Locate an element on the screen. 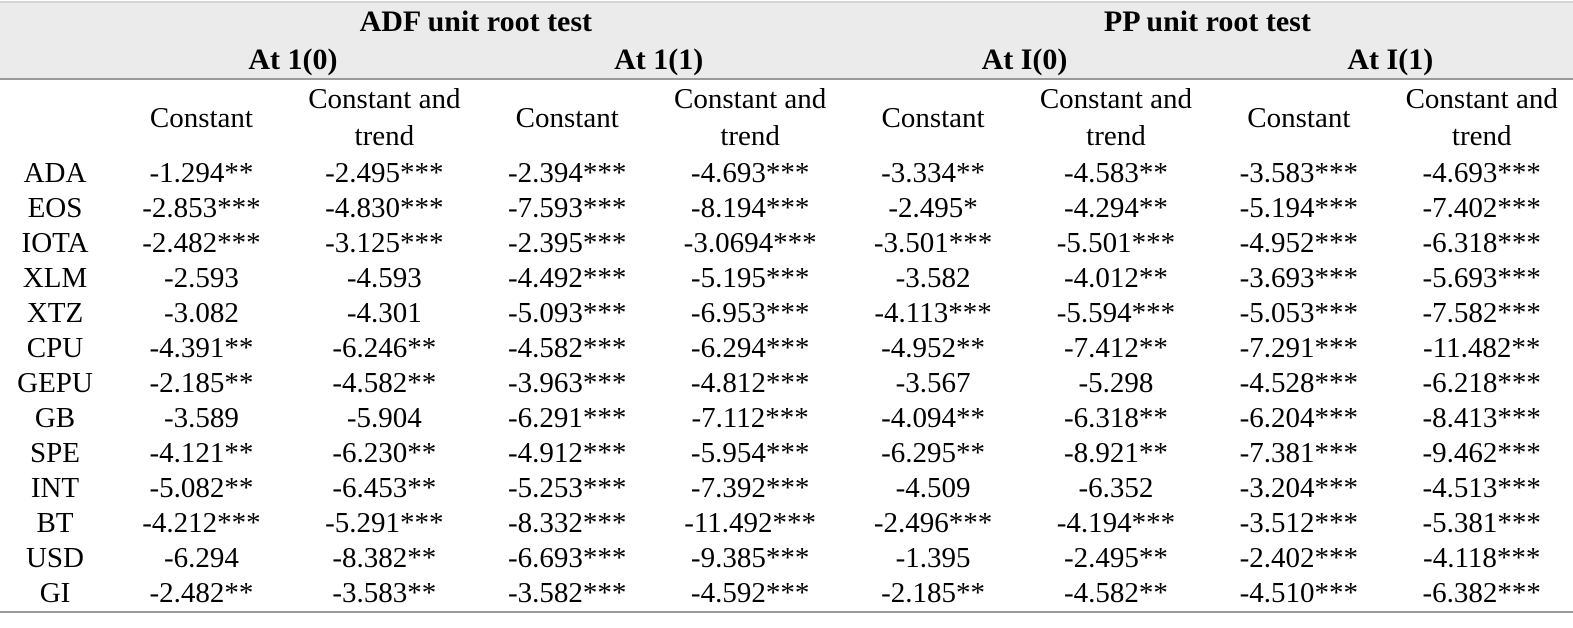 The height and width of the screenshot is (628, 1573). cell-value: -5.693*** is located at coordinates (1481, 278).